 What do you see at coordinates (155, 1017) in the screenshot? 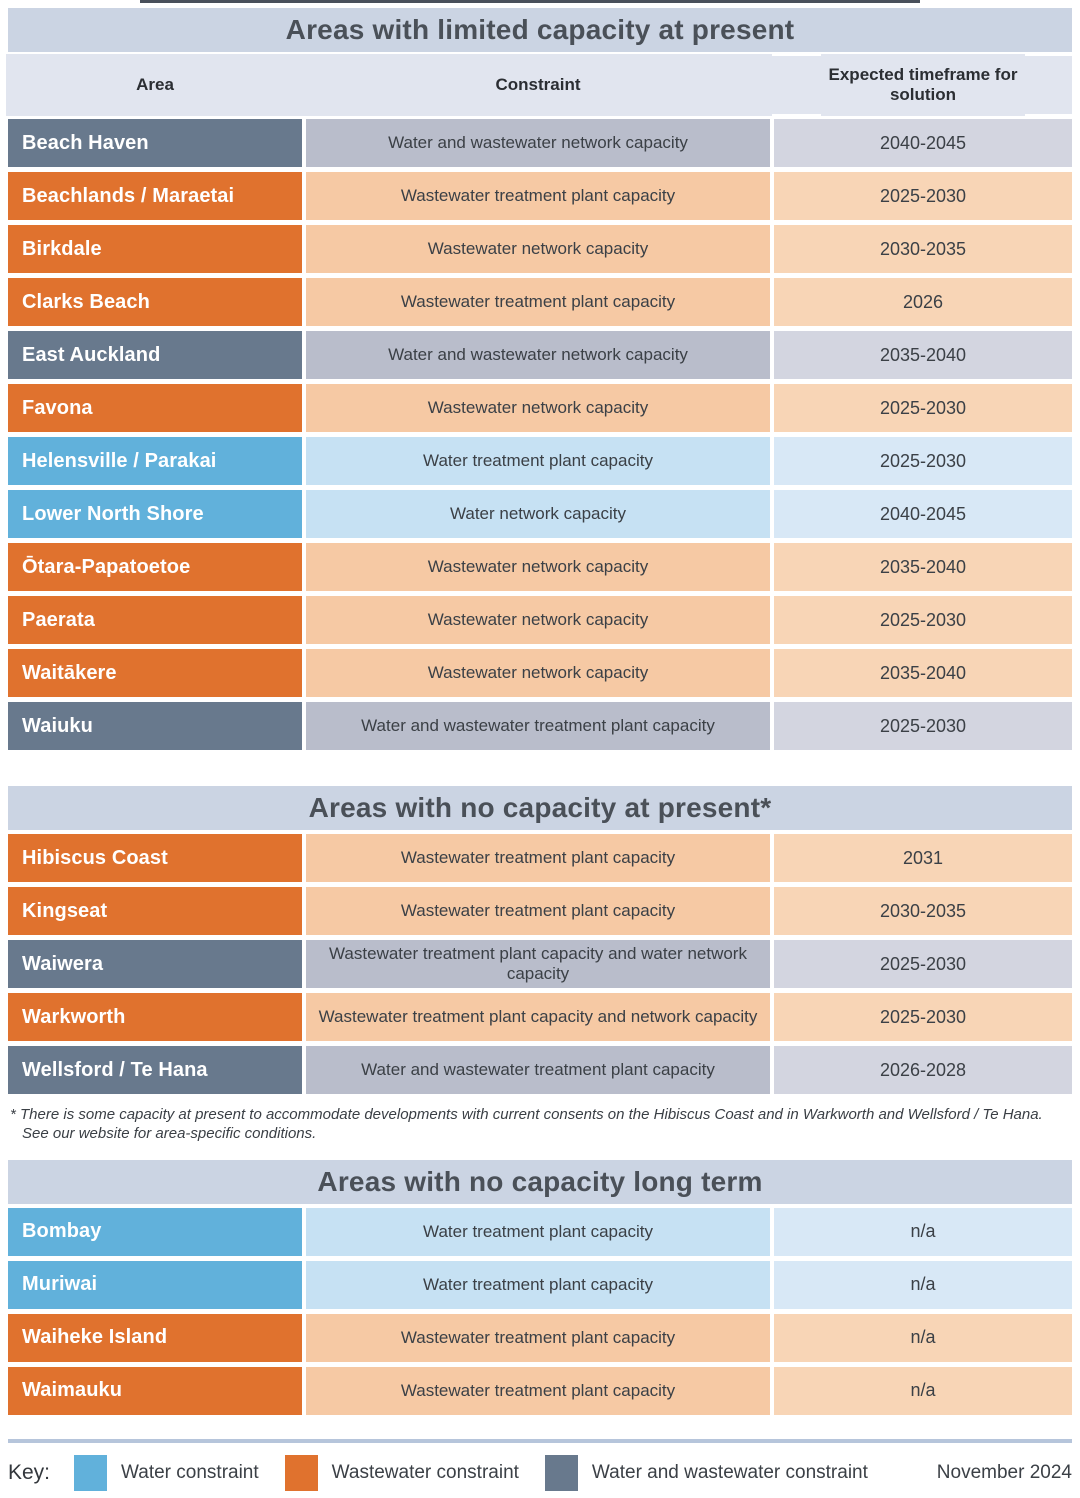
I see `area-cell: Warkworth` at bounding box center [155, 1017].